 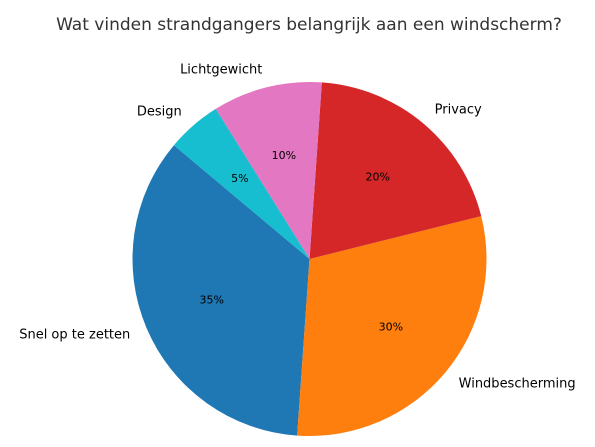 I want to click on slice-label-lichtgewicht: Lichtgewicht, so click(x=221, y=70).